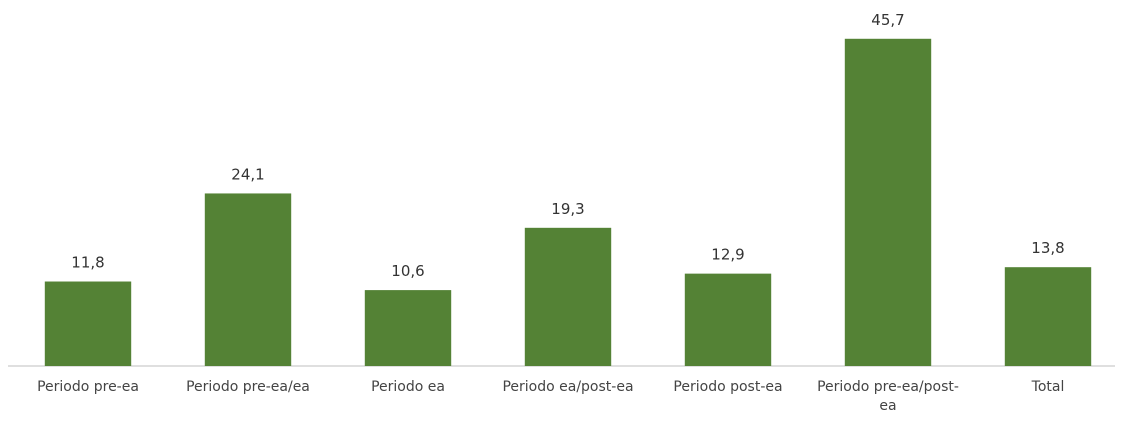 The width and height of the screenshot is (1123, 424). What do you see at coordinates (87, 263) in the screenshot?
I see `data-label: 11,8` at bounding box center [87, 263].